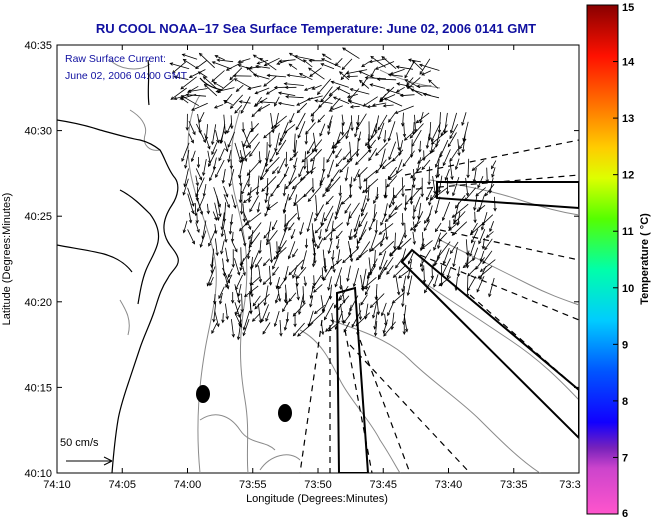  Describe the element at coordinates (449, 485) in the screenshot. I see `x-tick-label: 73:40` at that location.